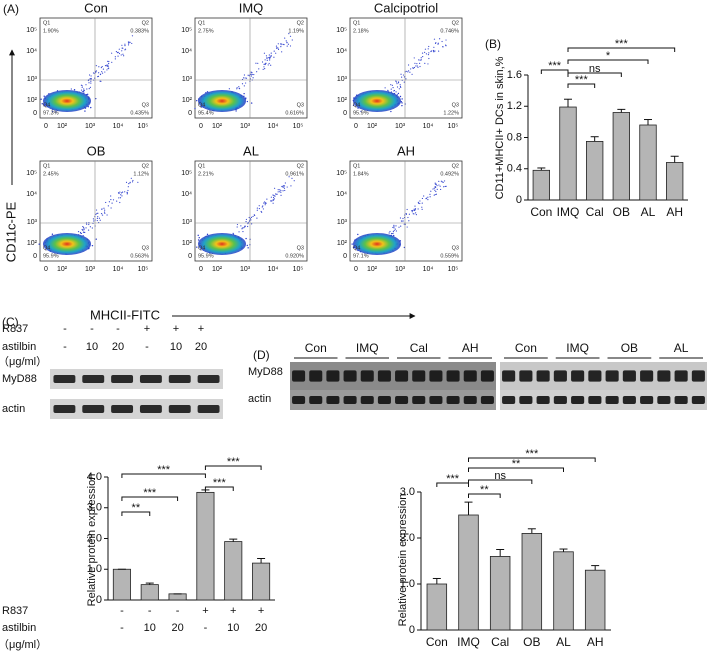 The image size is (709, 656). I want to click on x-tick-label: 0, so click(356, 269).